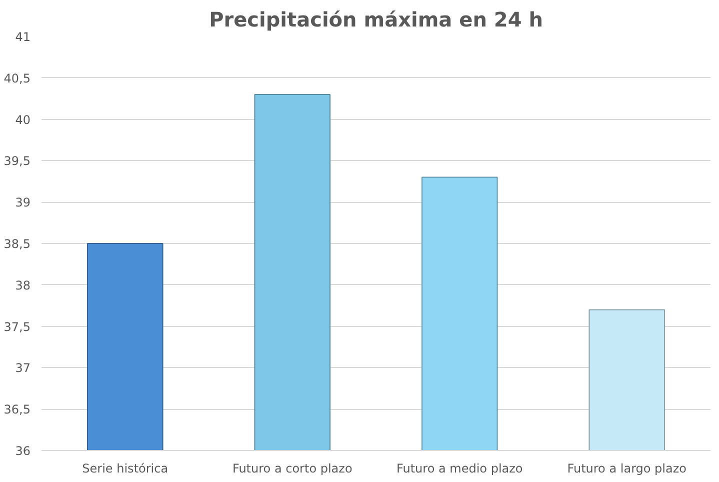 This screenshot has height=482, width=719. What do you see at coordinates (23, 451) in the screenshot?
I see `y-tick-label: 36` at bounding box center [23, 451].